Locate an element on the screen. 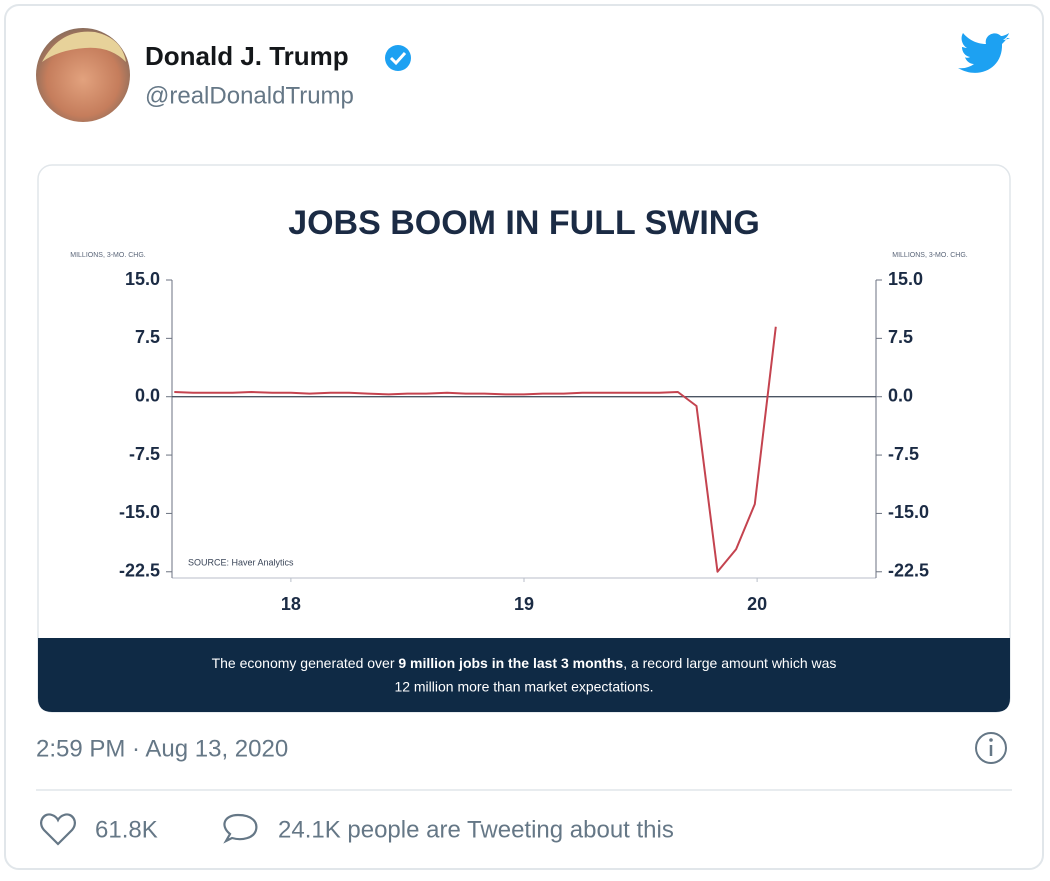 This screenshot has height=881, width=1050. like-count: 61.8K is located at coordinates (126, 829).